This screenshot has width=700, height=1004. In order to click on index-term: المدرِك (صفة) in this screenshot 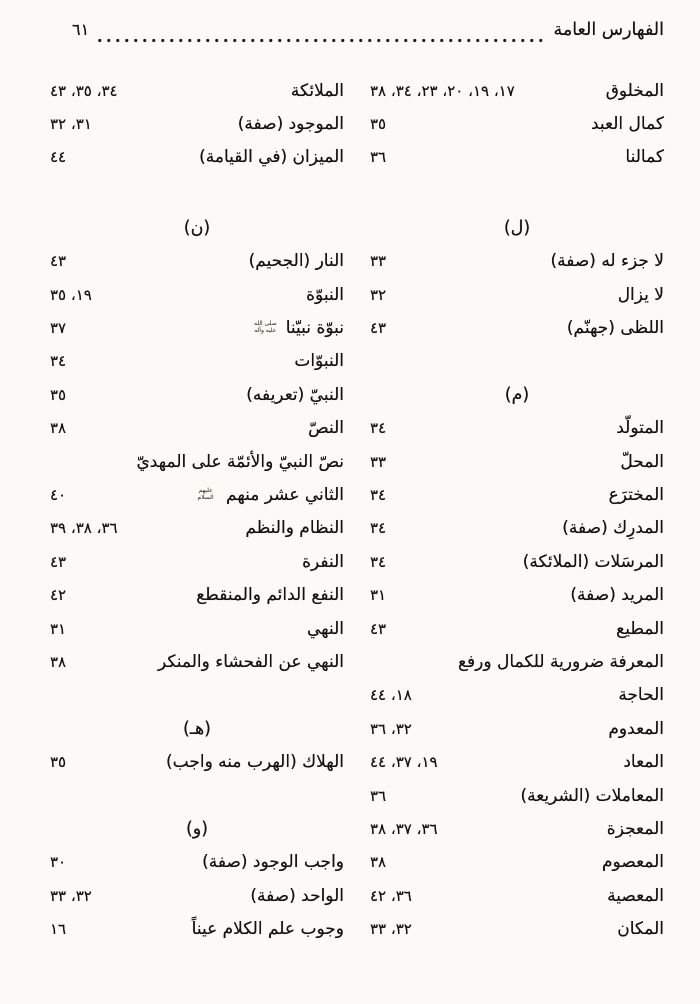, I will do `click(613, 528)`.